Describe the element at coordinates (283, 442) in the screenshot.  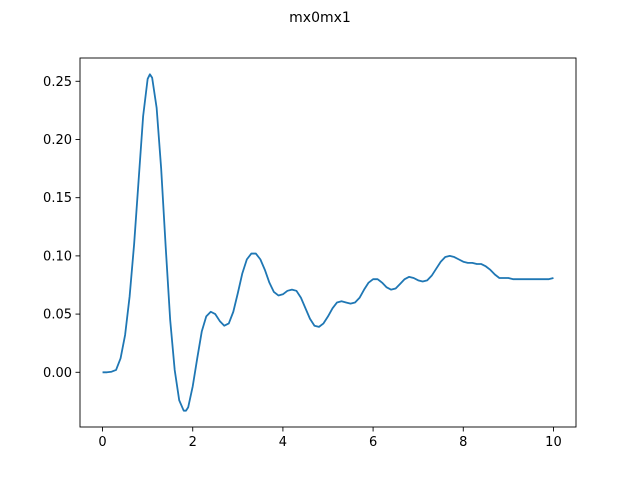
I see `x-tick-label-2: 4` at that location.